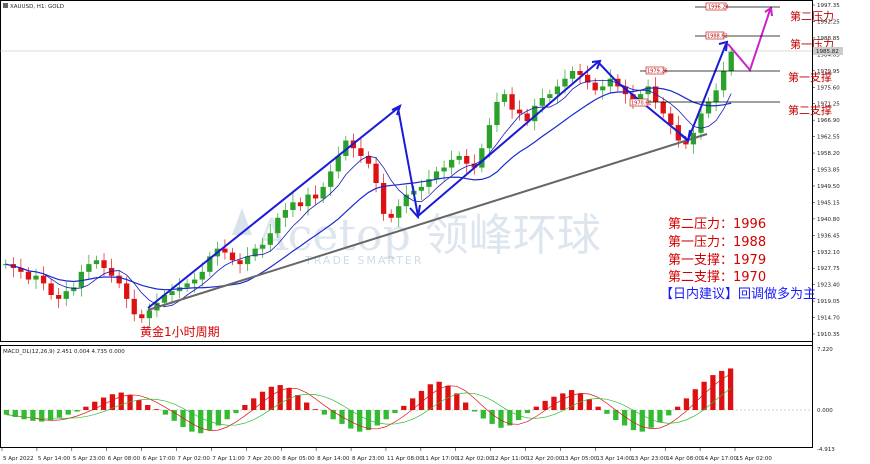 This screenshot has height=464, width=870. What do you see at coordinates (649, 459) in the screenshot?
I see `time-tick-label: 13 Apr 23:00` at bounding box center [649, 459].